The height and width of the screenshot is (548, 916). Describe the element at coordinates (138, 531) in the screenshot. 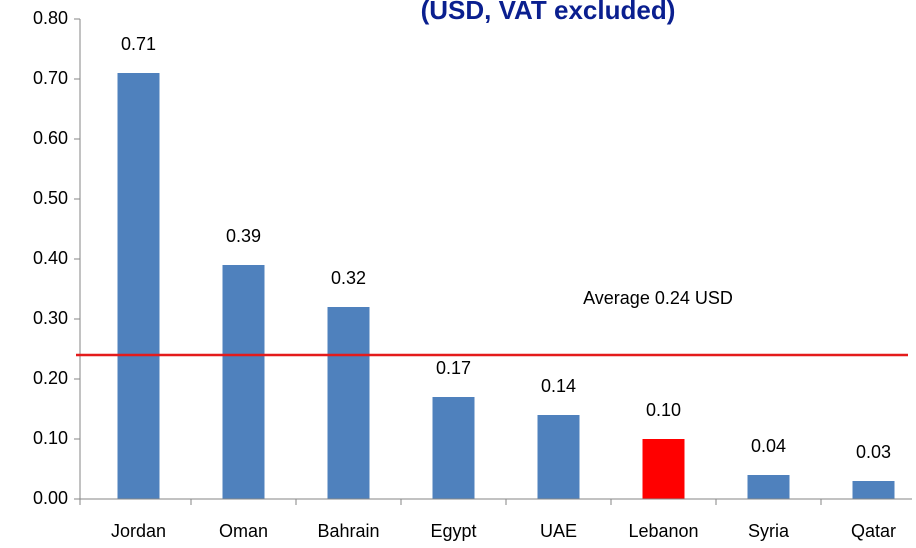

I see `x-tick-label: Jordan` at that location.